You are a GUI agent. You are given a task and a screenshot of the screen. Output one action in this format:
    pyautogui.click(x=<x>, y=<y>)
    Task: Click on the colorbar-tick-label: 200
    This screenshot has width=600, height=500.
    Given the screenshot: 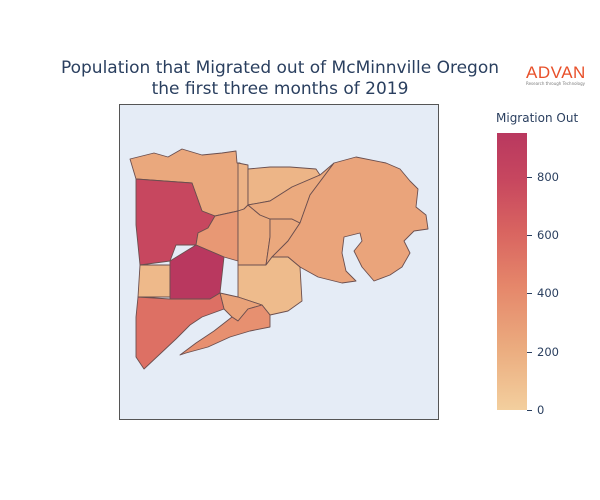 What is the action you would take?
    pyautogui.click(x=548, y=351)
    